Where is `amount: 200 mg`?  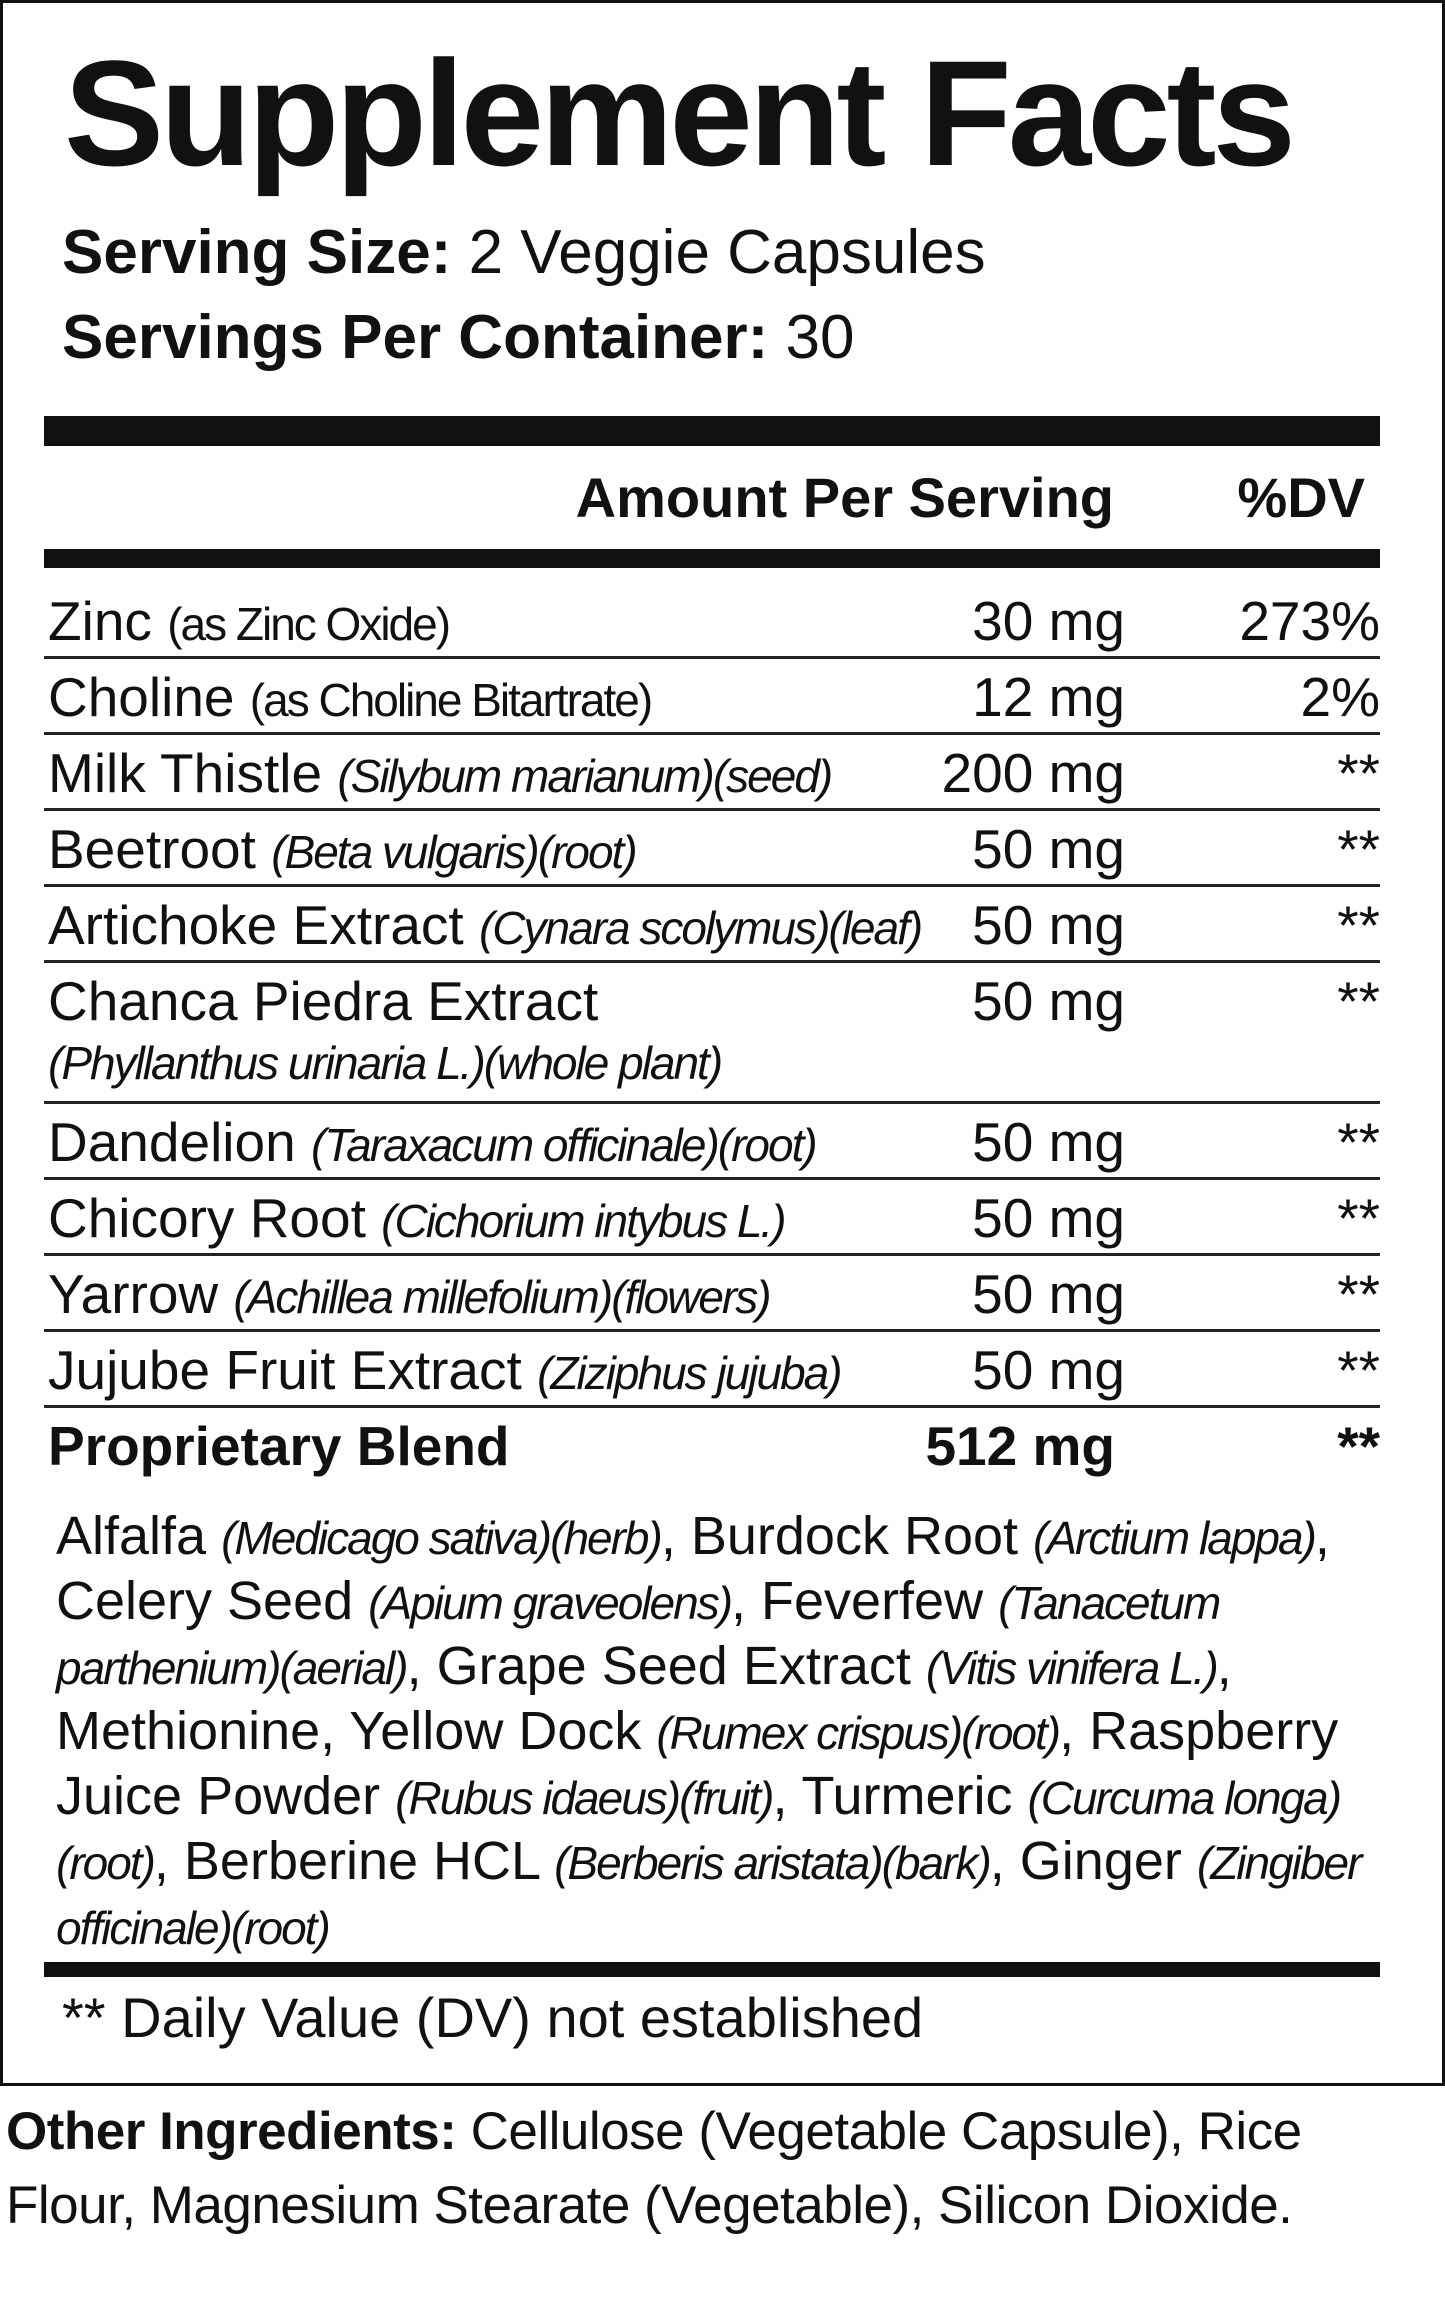
amount: 200 mg is located at coordinates (1033, 773).